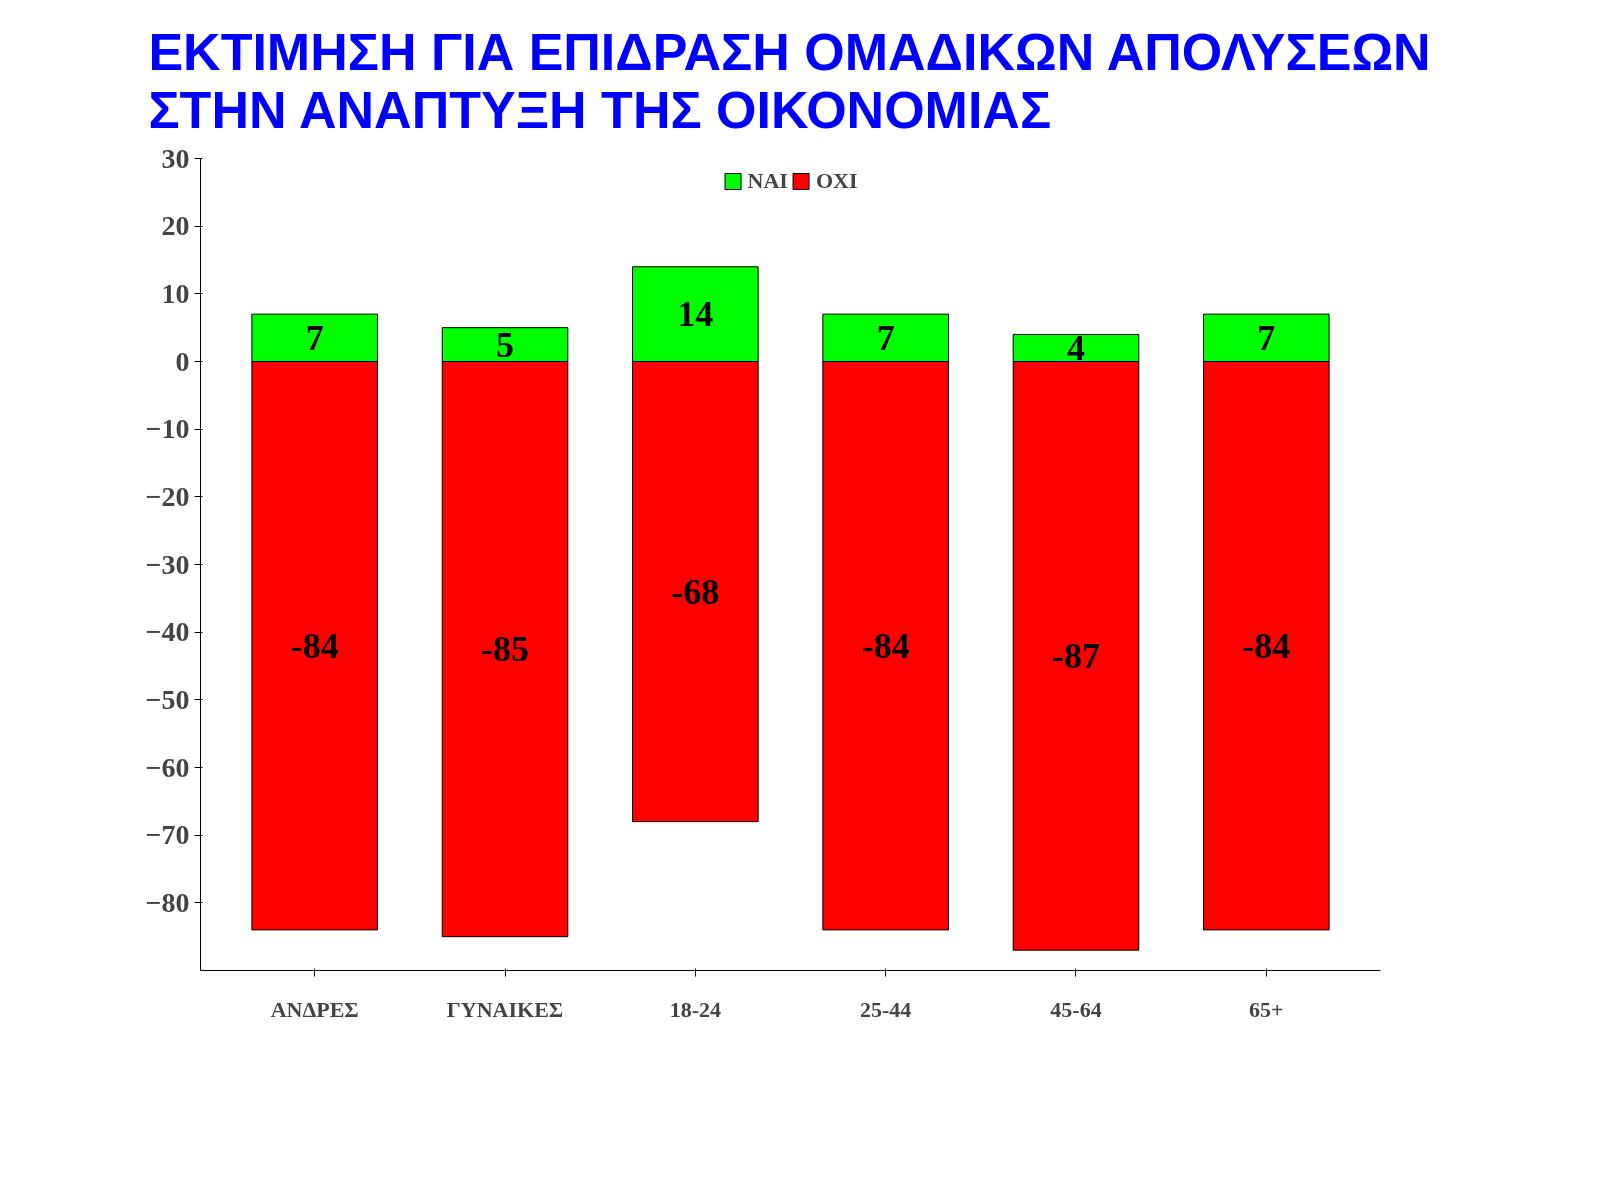 Image resolution: width=1600 pixels, height=1200 pixels. What do you see at coordinates (167, 564) in the screenshot?
I see `y-tick-label: −30` at bounding box center [167, 564].